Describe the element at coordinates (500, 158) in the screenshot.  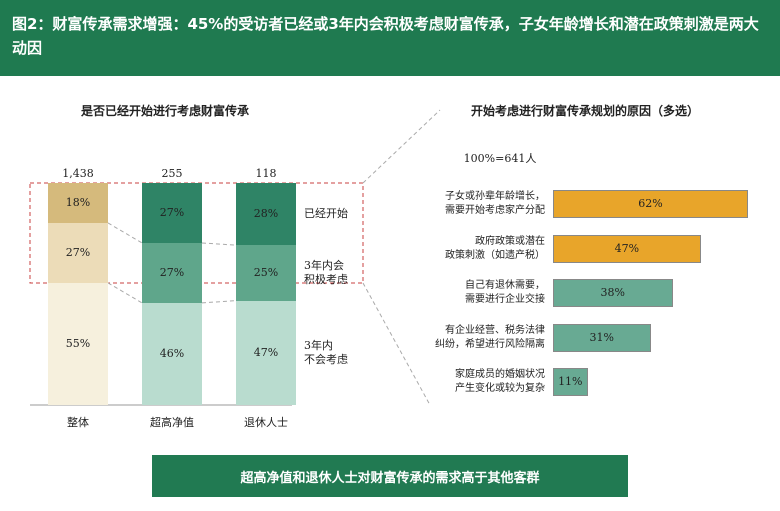
I see `chart-subtitle: 100%=641人` at that location.